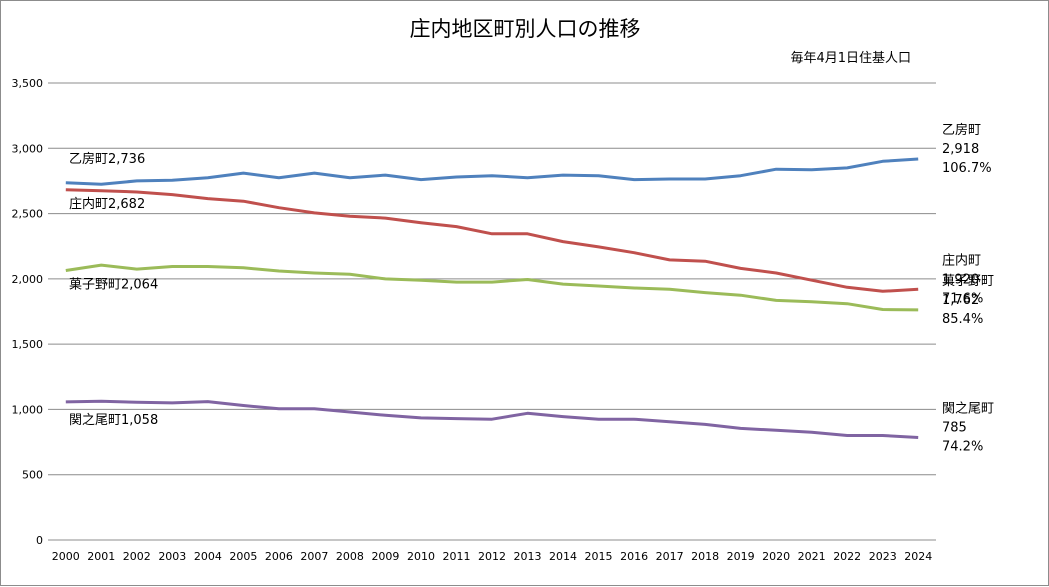  What do you see at coordinates (960, 149) in the screenshot?
I see `series-end-value: 2,918` at bounding box center [960, 149].